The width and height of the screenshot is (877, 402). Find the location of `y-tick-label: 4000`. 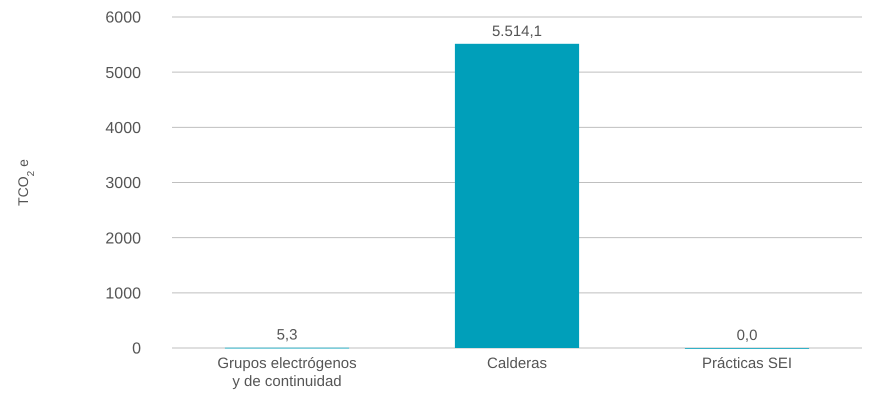

y-tick-label: 4000 is located at coordinates (123, 128).